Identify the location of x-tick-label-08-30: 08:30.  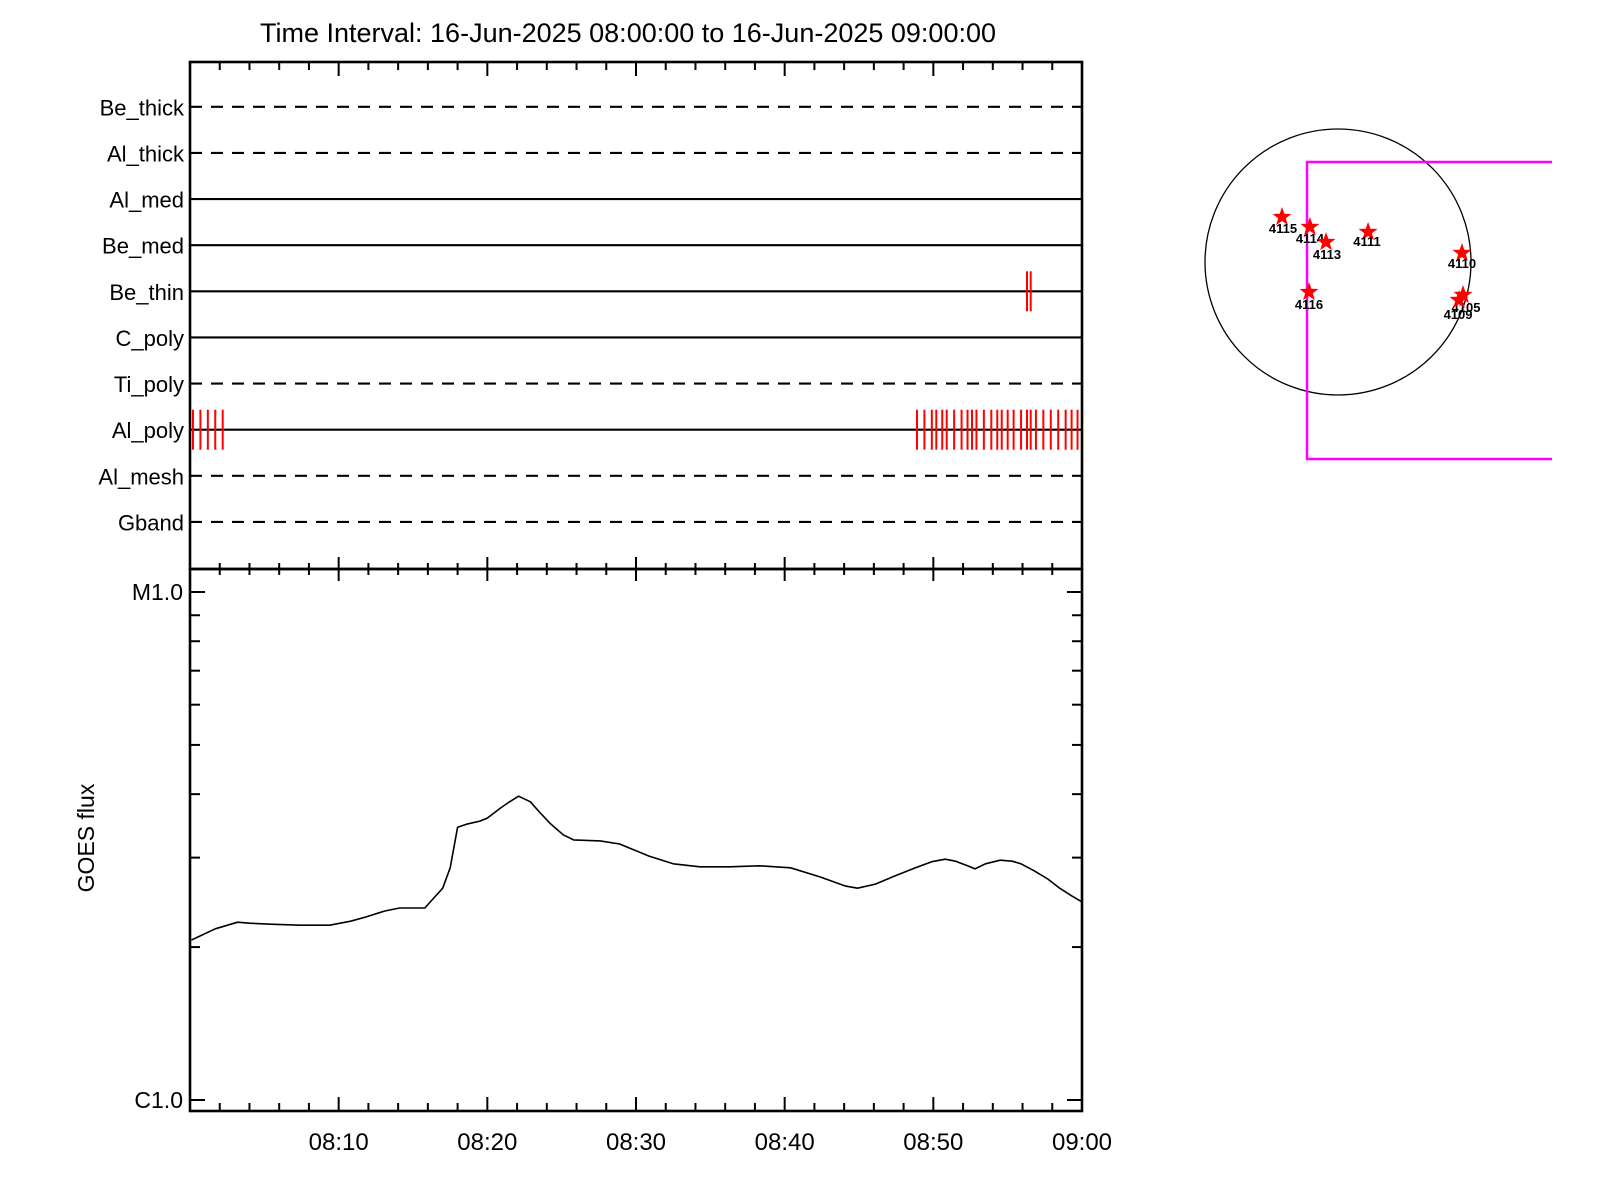
(636, 1142).